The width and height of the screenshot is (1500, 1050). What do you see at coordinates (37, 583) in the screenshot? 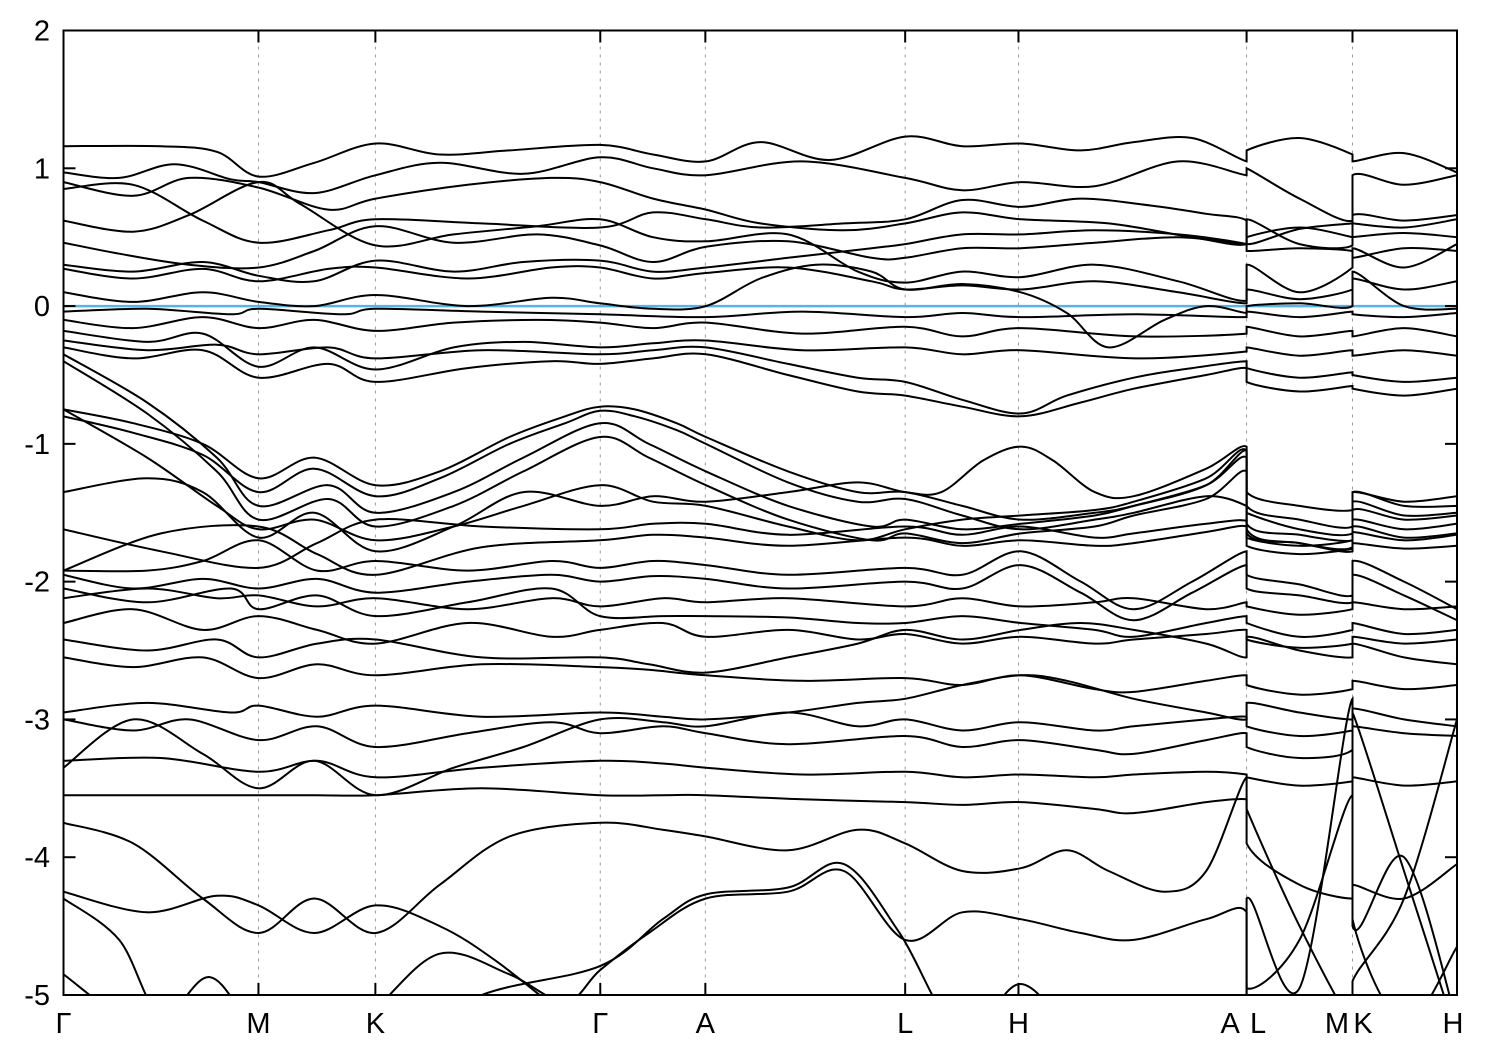
I see `y-tick-label: -2` at bounding box center [37, 583].